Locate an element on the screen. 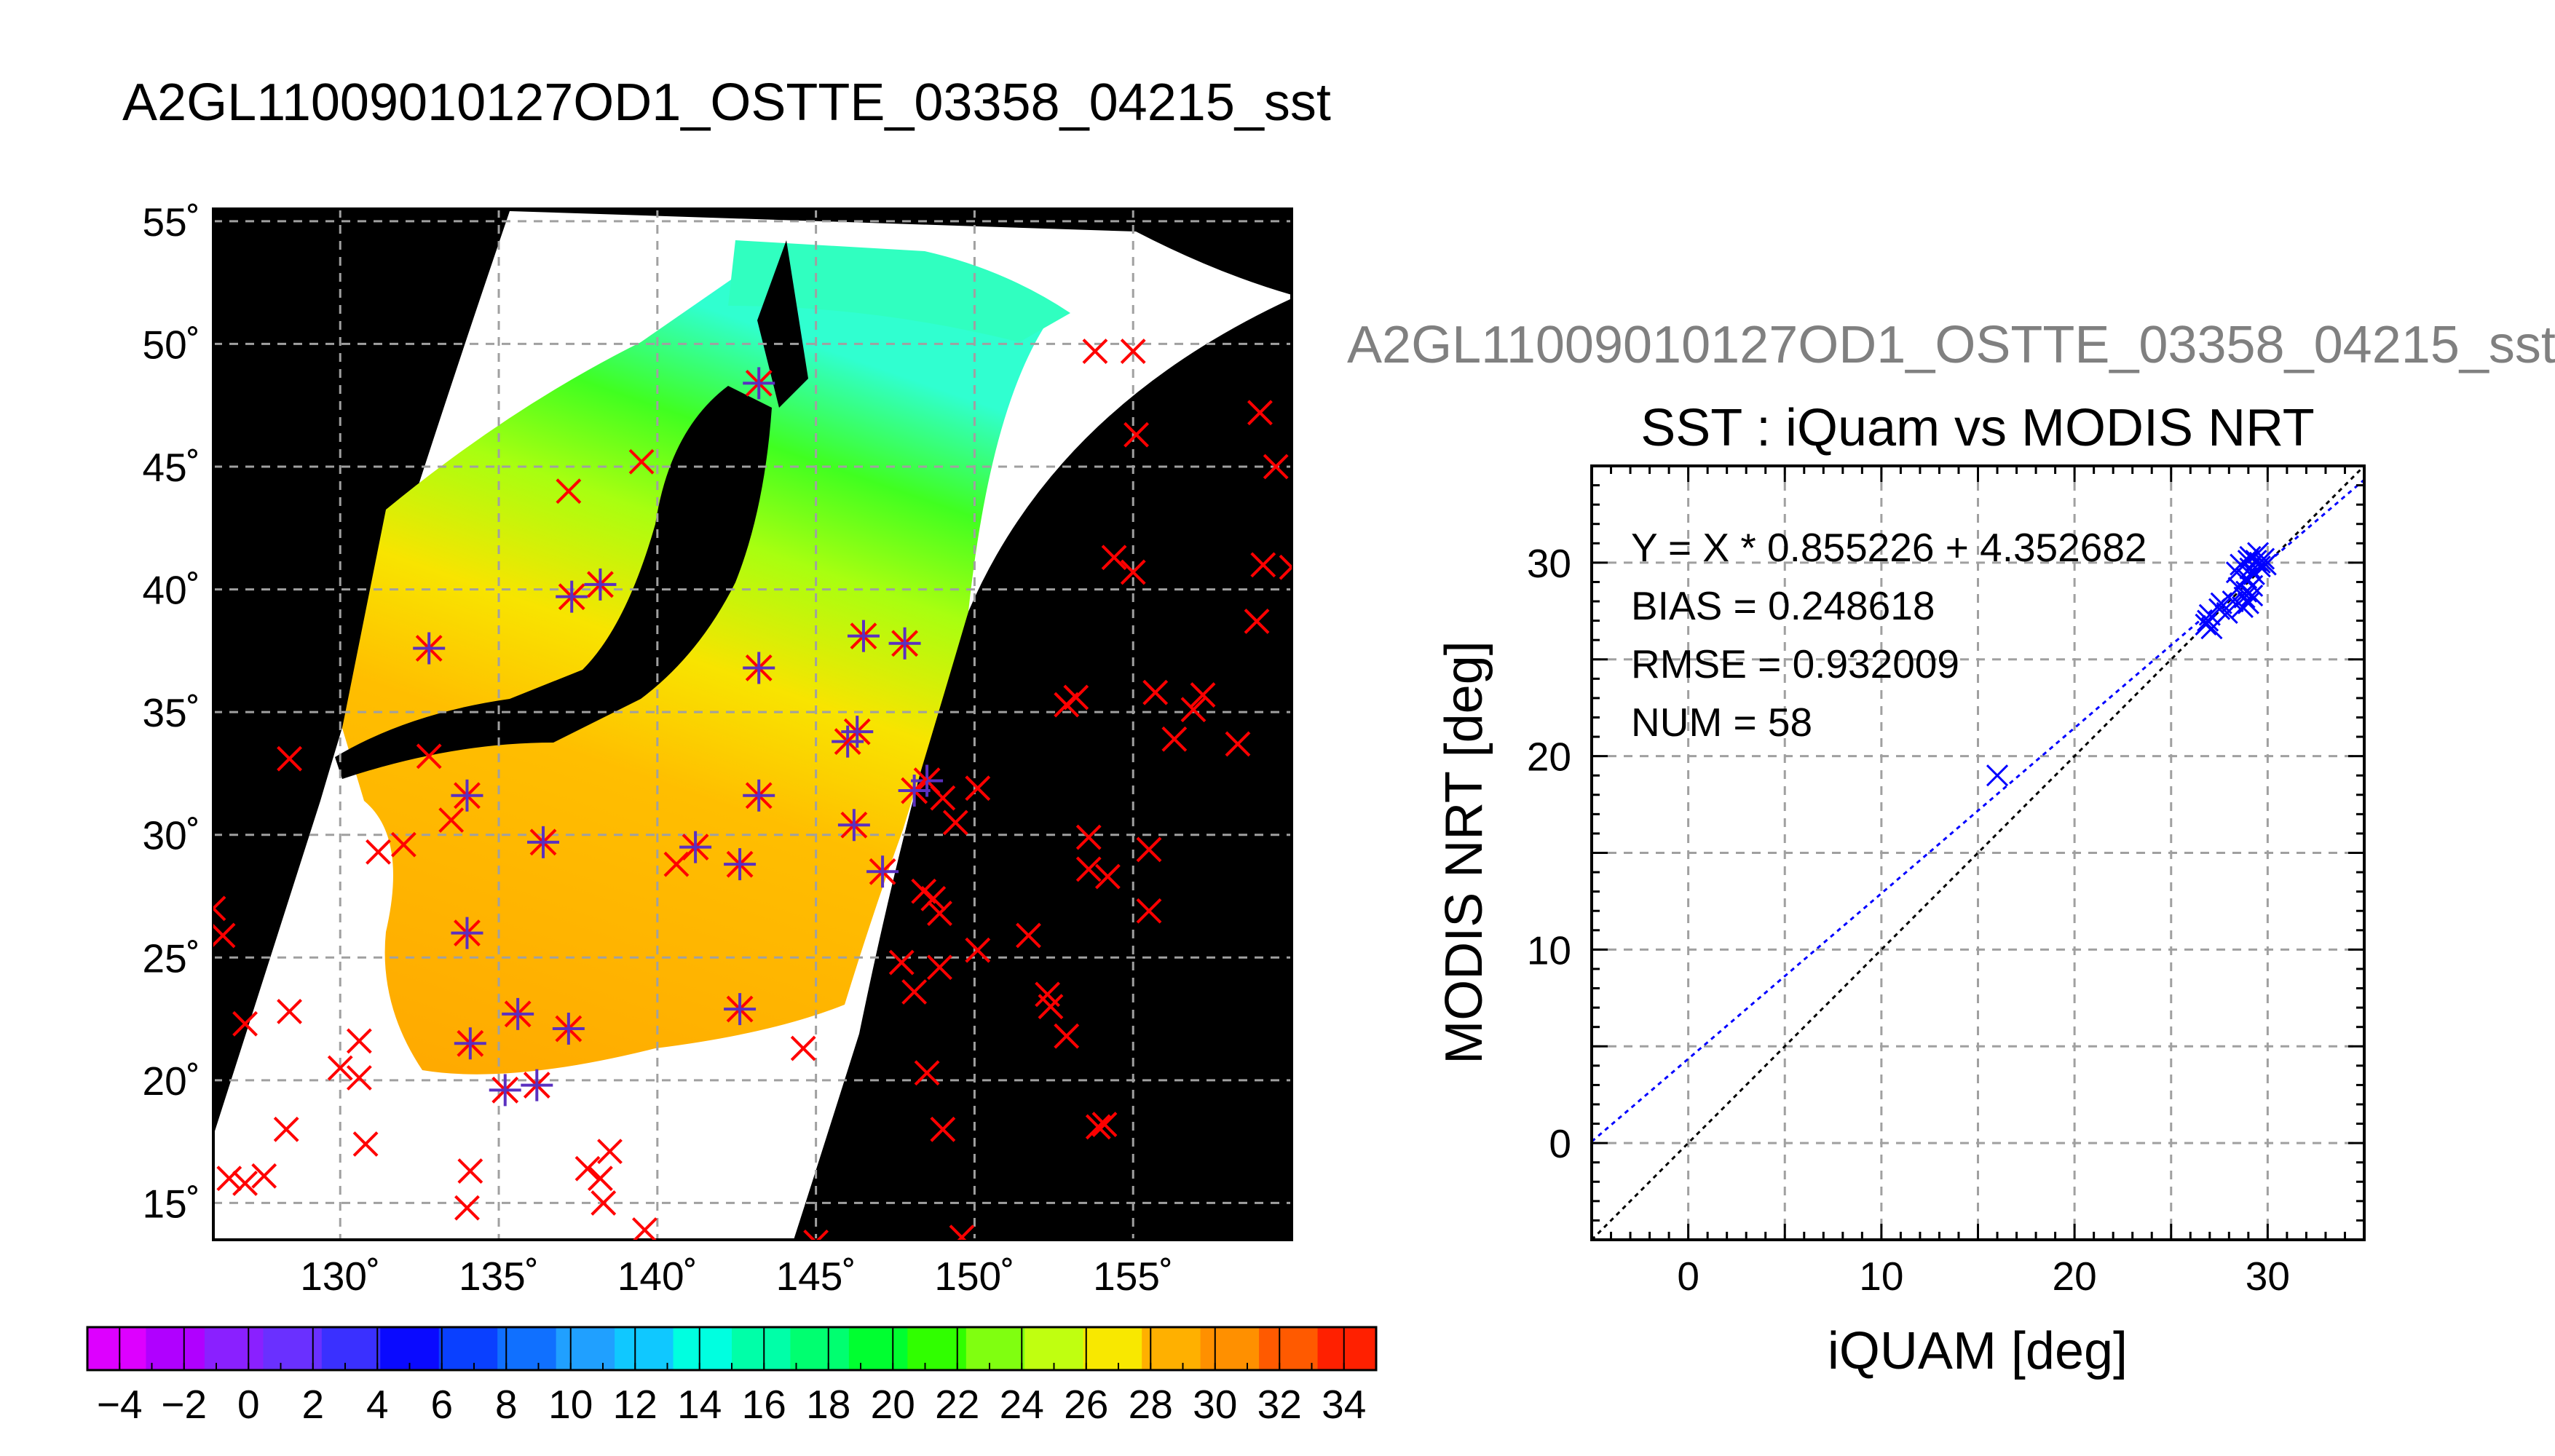  map-obs-marker-0-b is located at coordinates (219, 903).